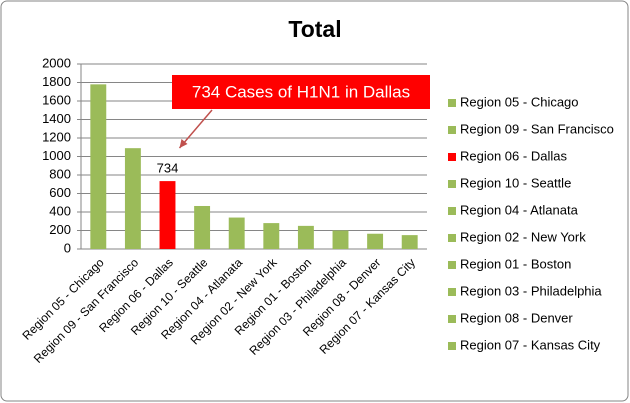  I want to click on y-tick-label: 1800, so click(56, 81).